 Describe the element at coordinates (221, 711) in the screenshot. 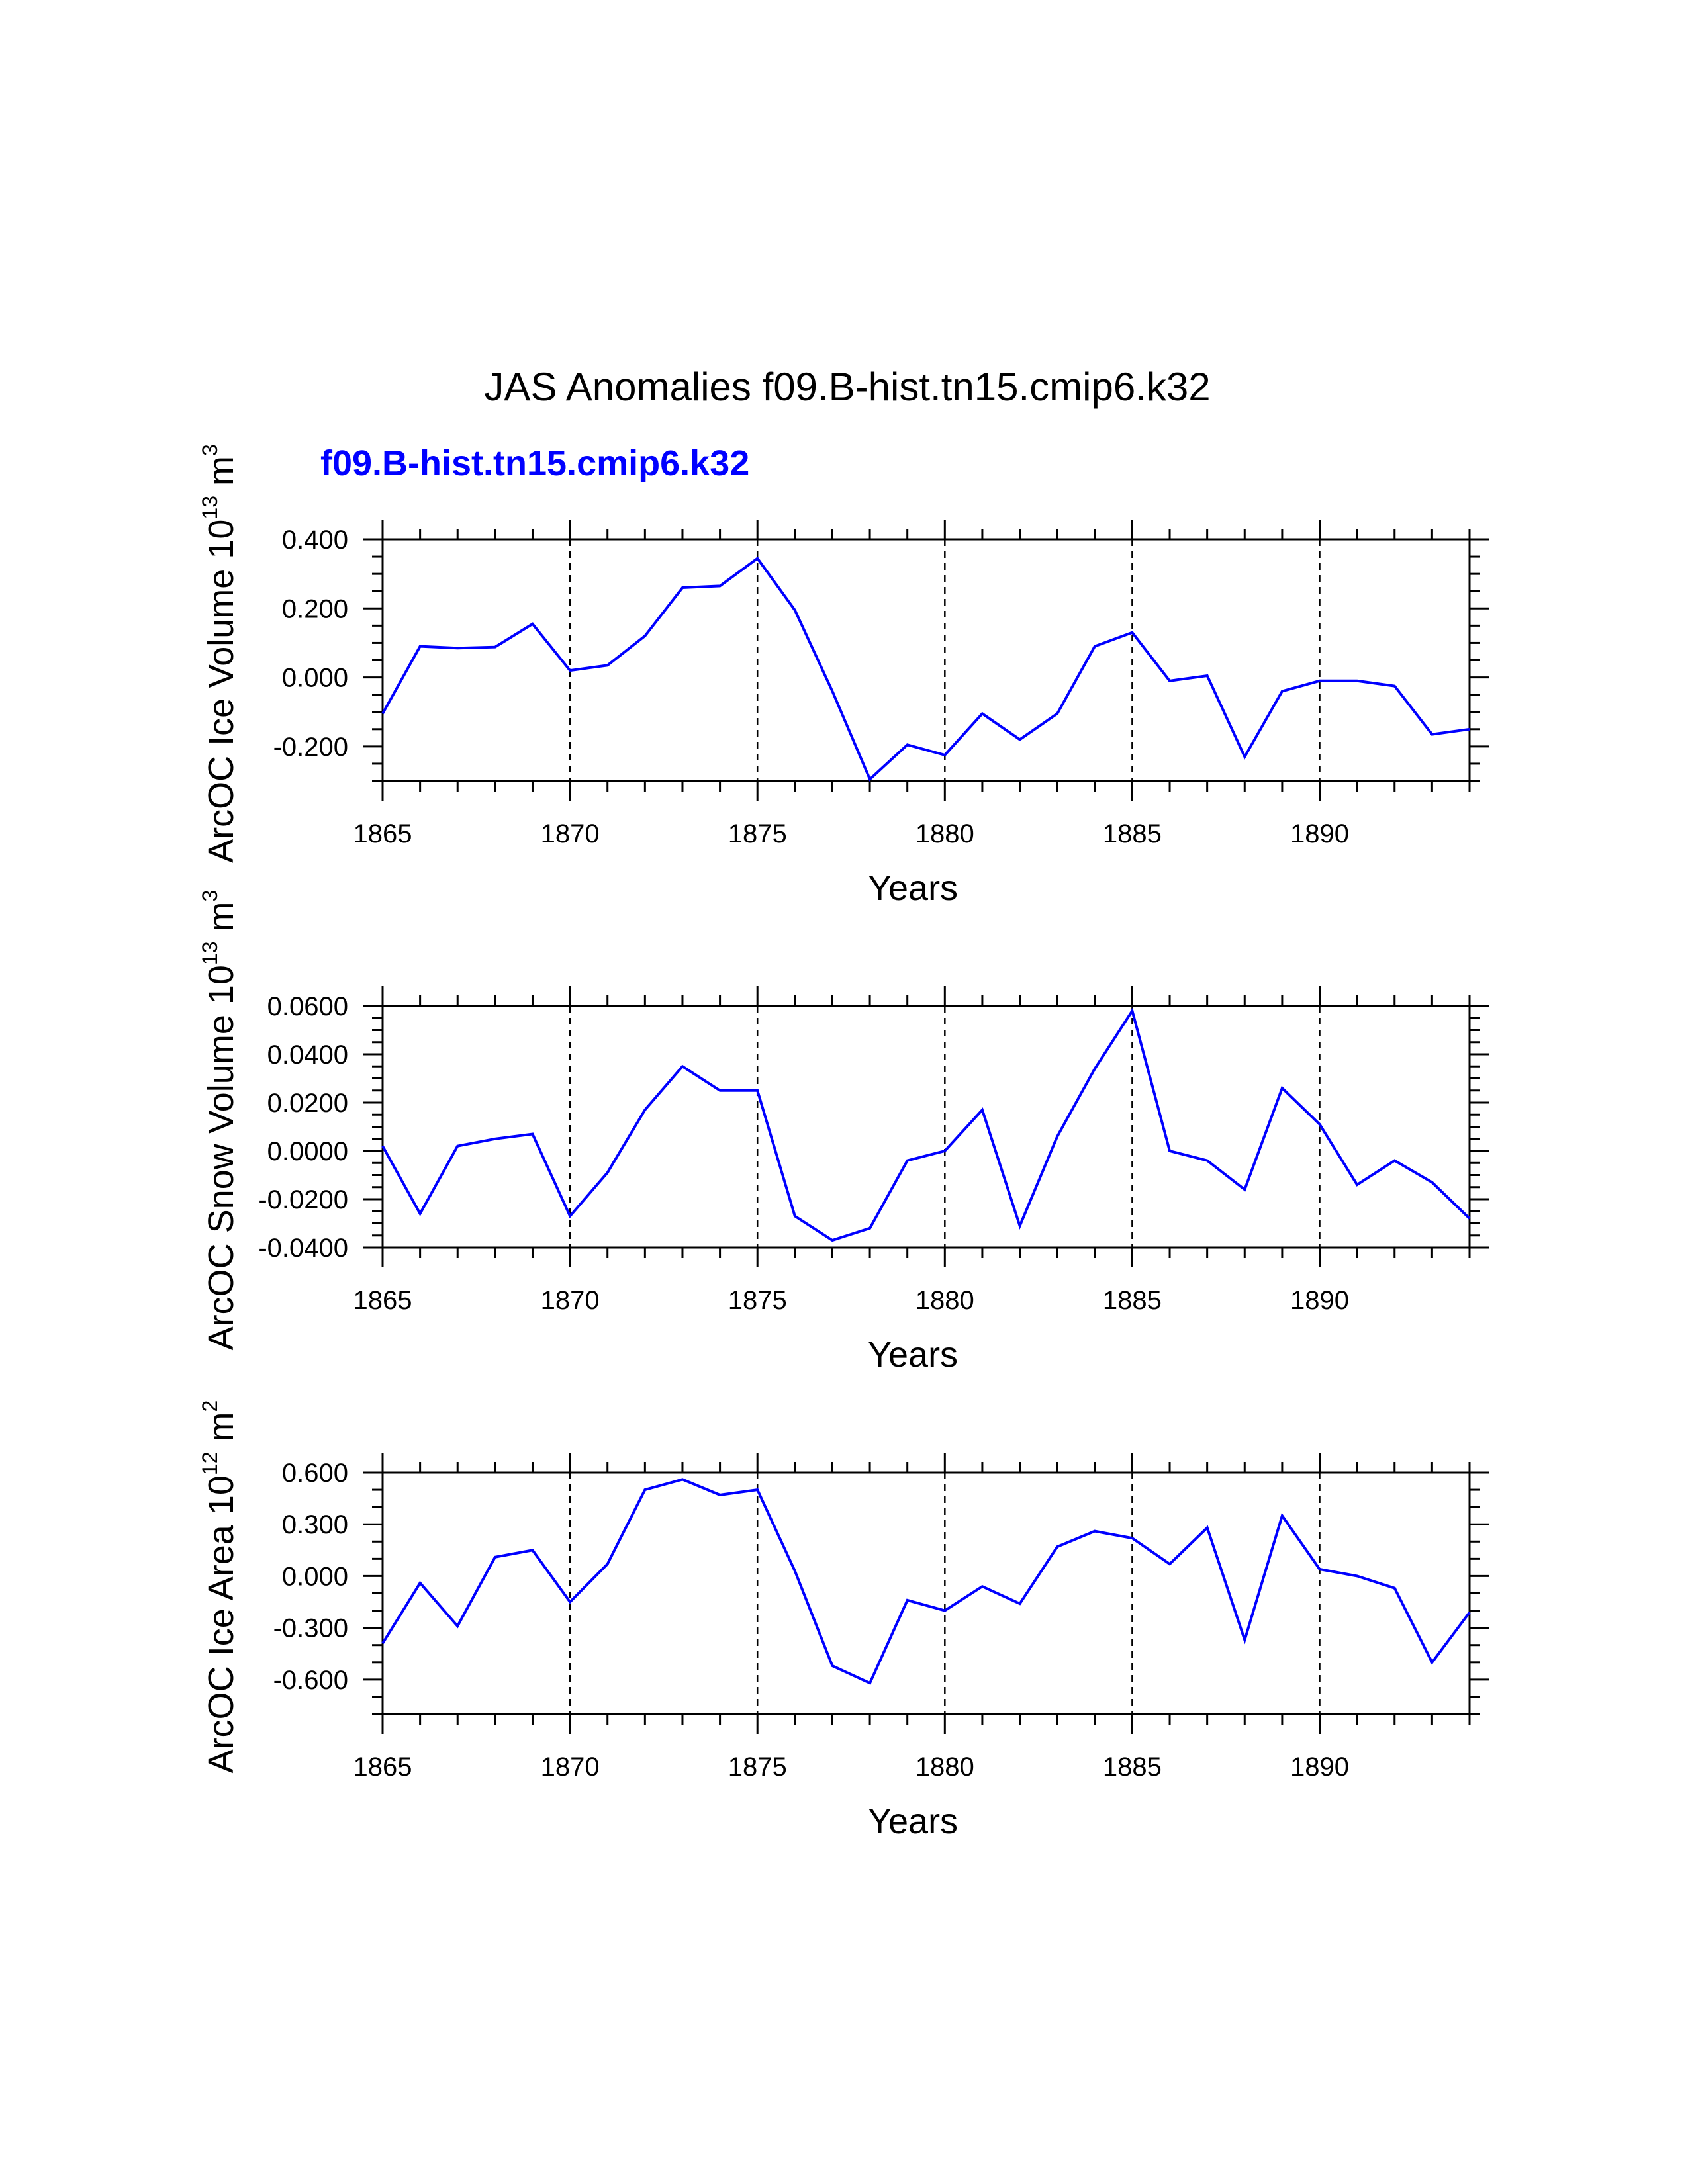

I see `y-axis-title-name: ArcOC Ice Volume` at that location.